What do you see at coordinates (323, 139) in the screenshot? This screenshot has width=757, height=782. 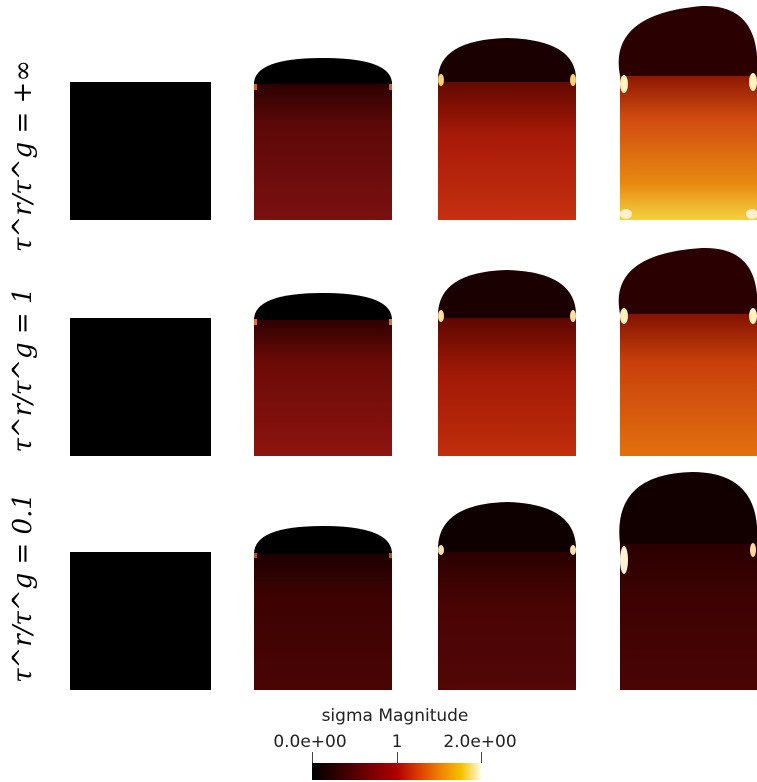 I see `panel-r1-c2` at bounding box center [323, 139].